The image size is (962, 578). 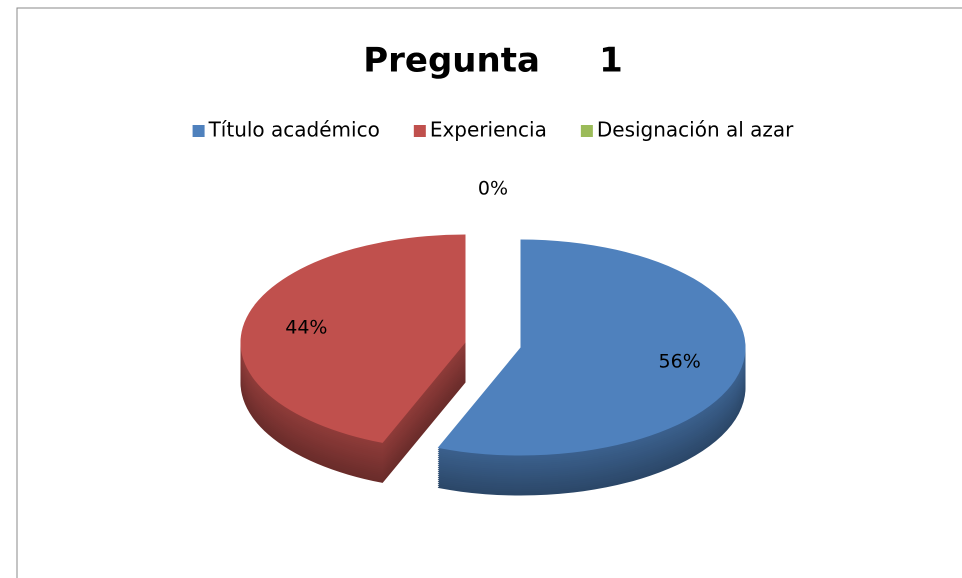 What do you see at coordinates (493, 189) in the screenshot?
I see `data-label: 0%` at bounding box center [493, 189].